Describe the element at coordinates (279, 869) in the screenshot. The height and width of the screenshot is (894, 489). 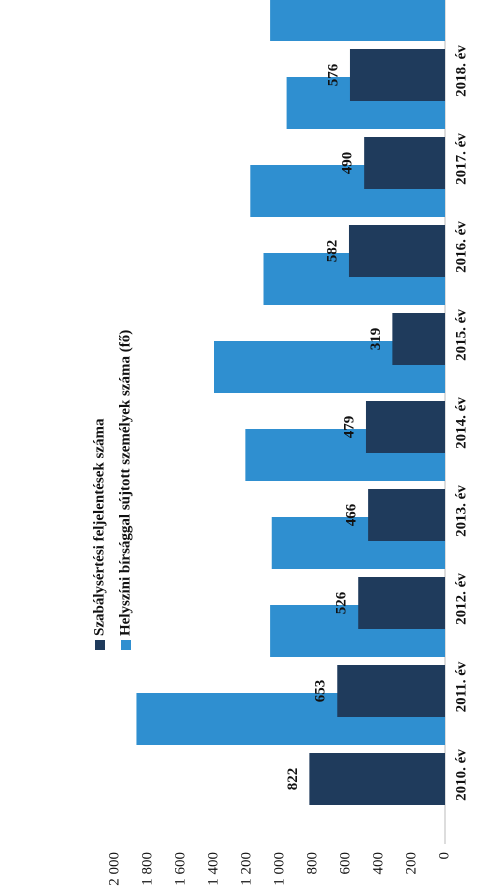
I see `y-tick-label: 1 000` at that location.